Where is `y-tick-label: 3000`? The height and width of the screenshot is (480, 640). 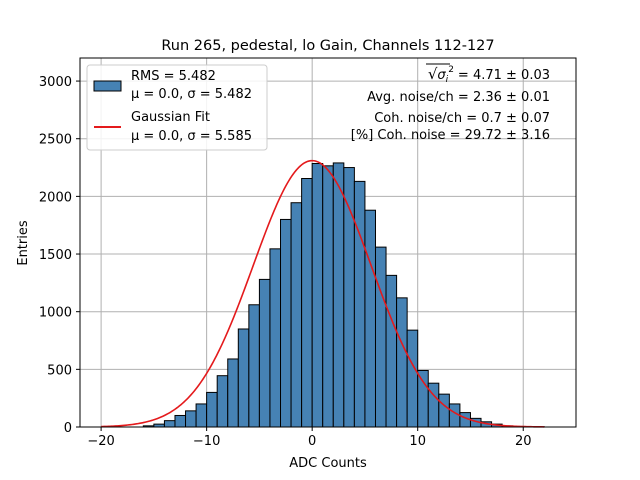
y-tick-label: 3000 is located at coordinates (55, 82).